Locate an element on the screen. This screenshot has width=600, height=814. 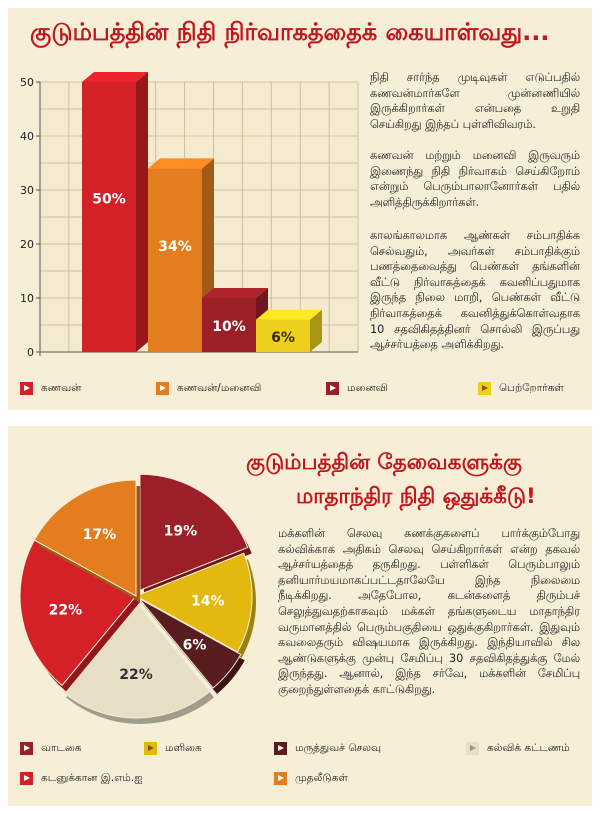
legend-label: மருத்துவச் செலவு is located at coordinates (338, 748).